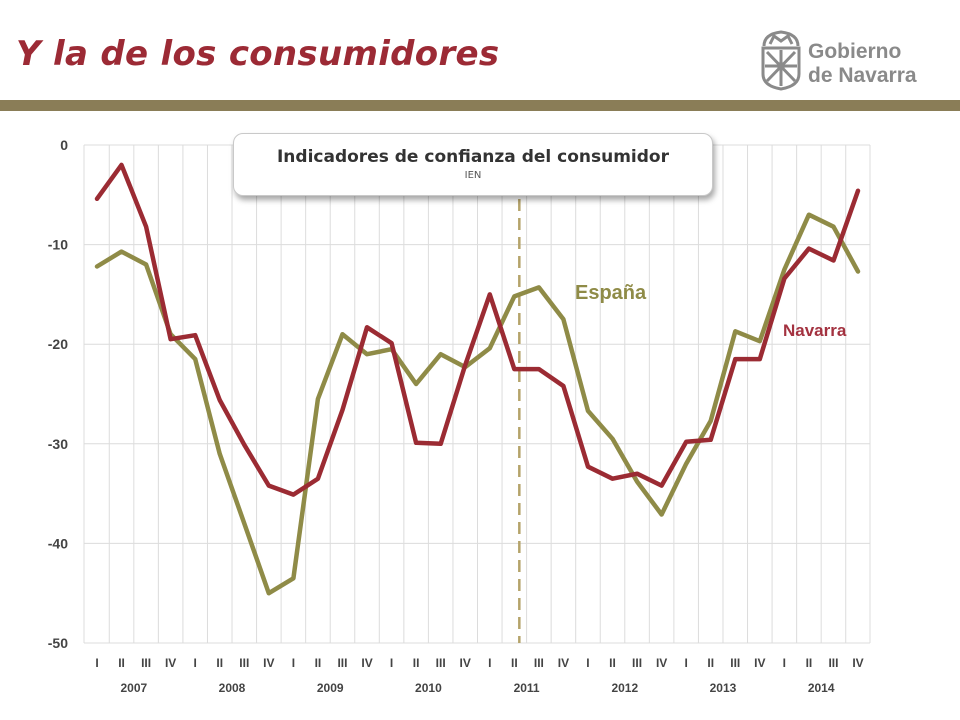  Describe the element at coordinates (759, 663) in the screenshot. I see `x-tick-label-27: IV` at that location.